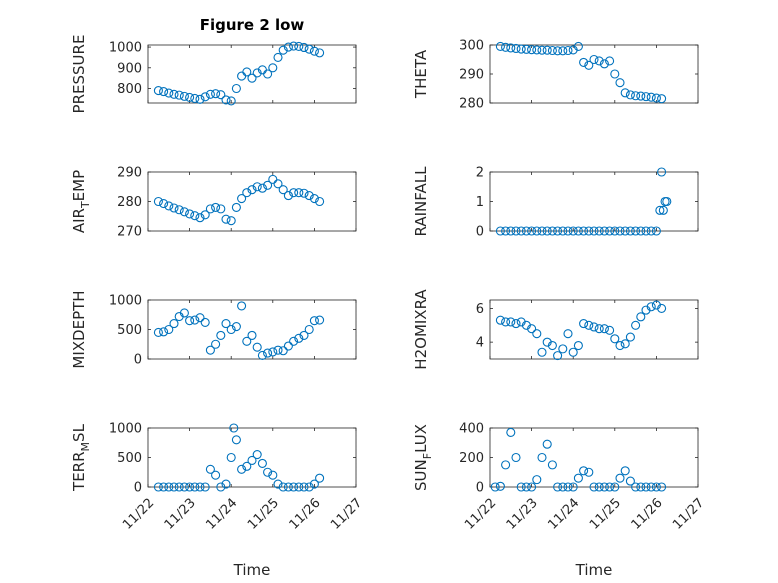  Describe the element at coordinates (421, 201) in the screenshot. I see `y-axis-label: RAINFALL` at that location.